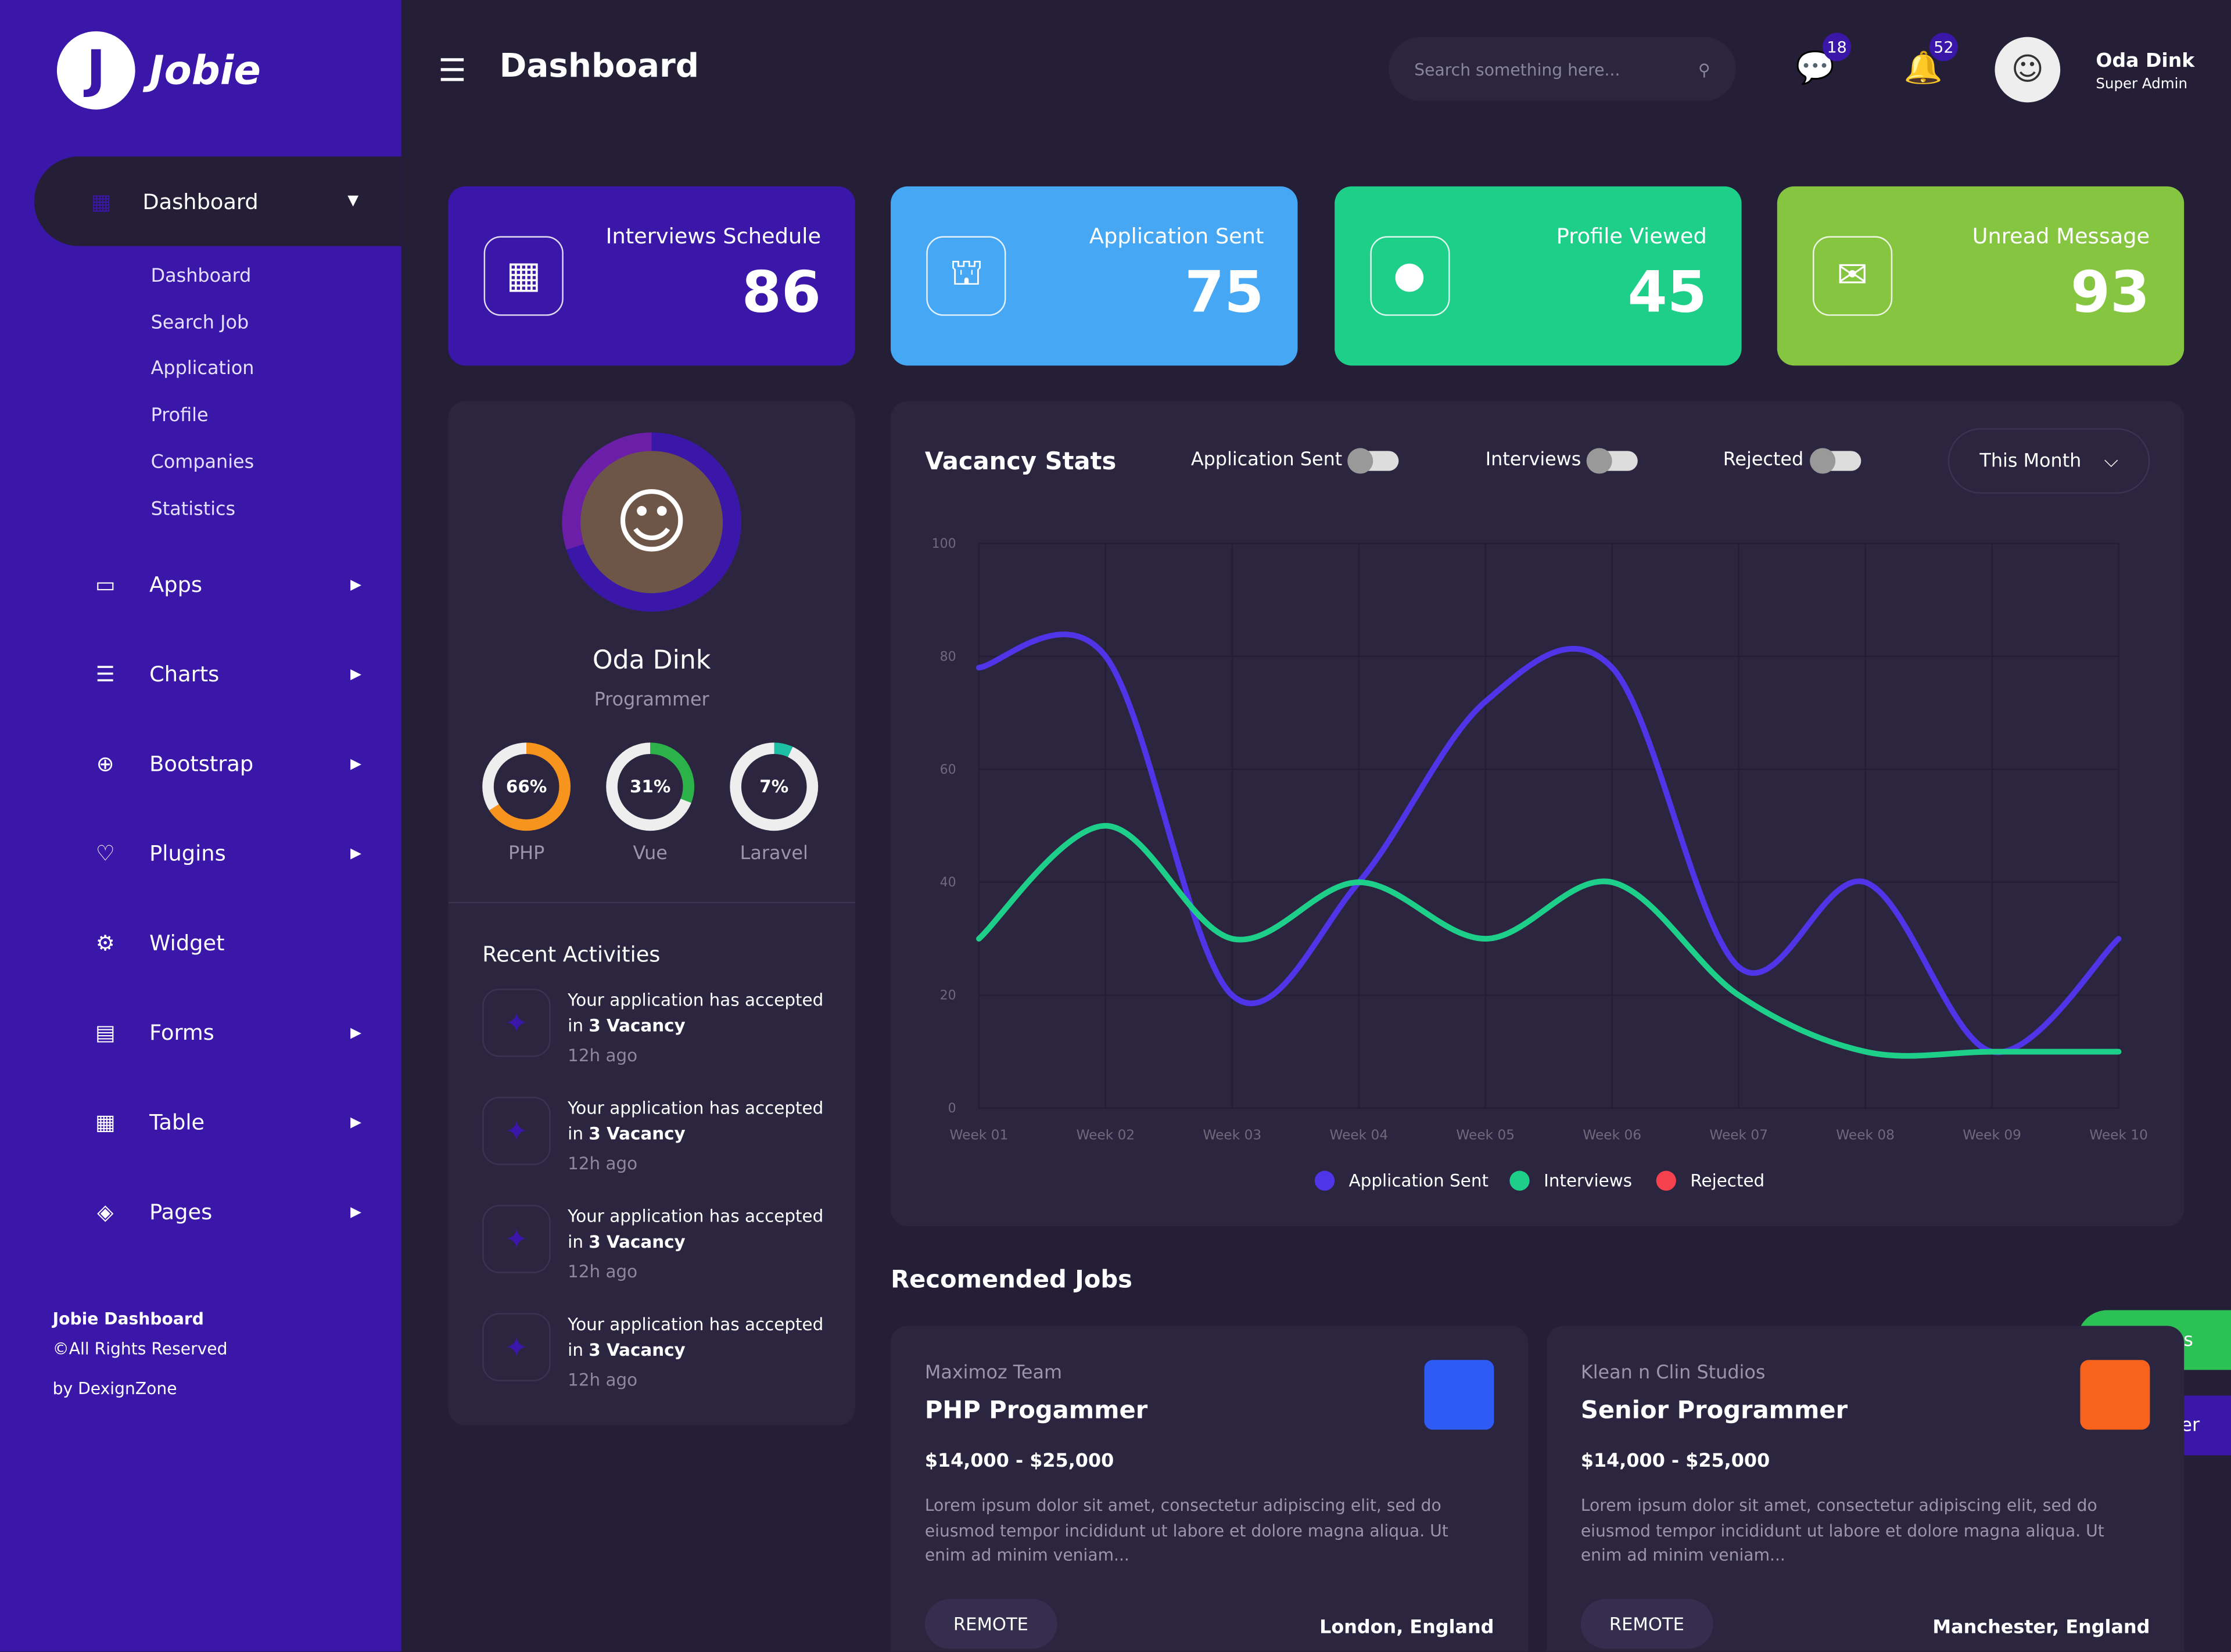 The image size is (2231, 1652). Describe the element at coordinates (1418, 1180) in the screenshot. I see `legend-label: Application Sent` at that location.